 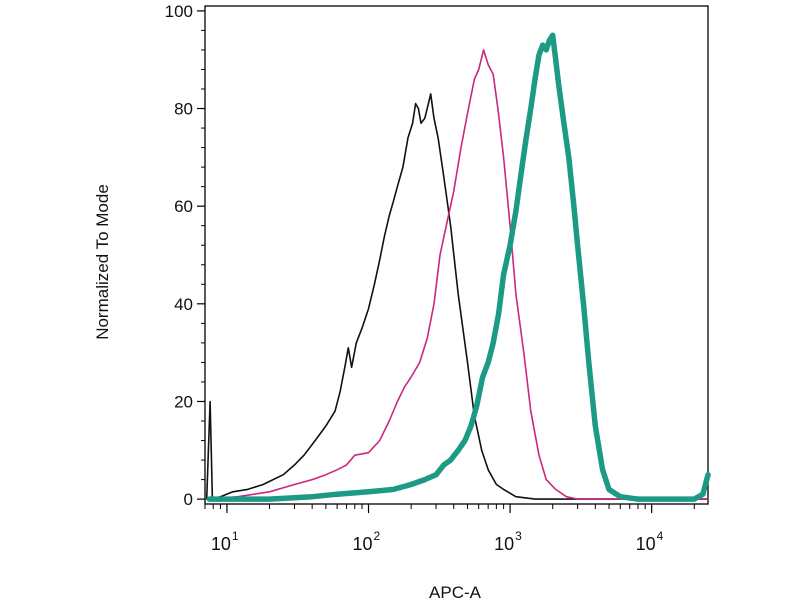 What do you see at coordinates (377, 536) in the screenshot?
I see `x-tick-exponent: 2` at bounding box center [377, 536].